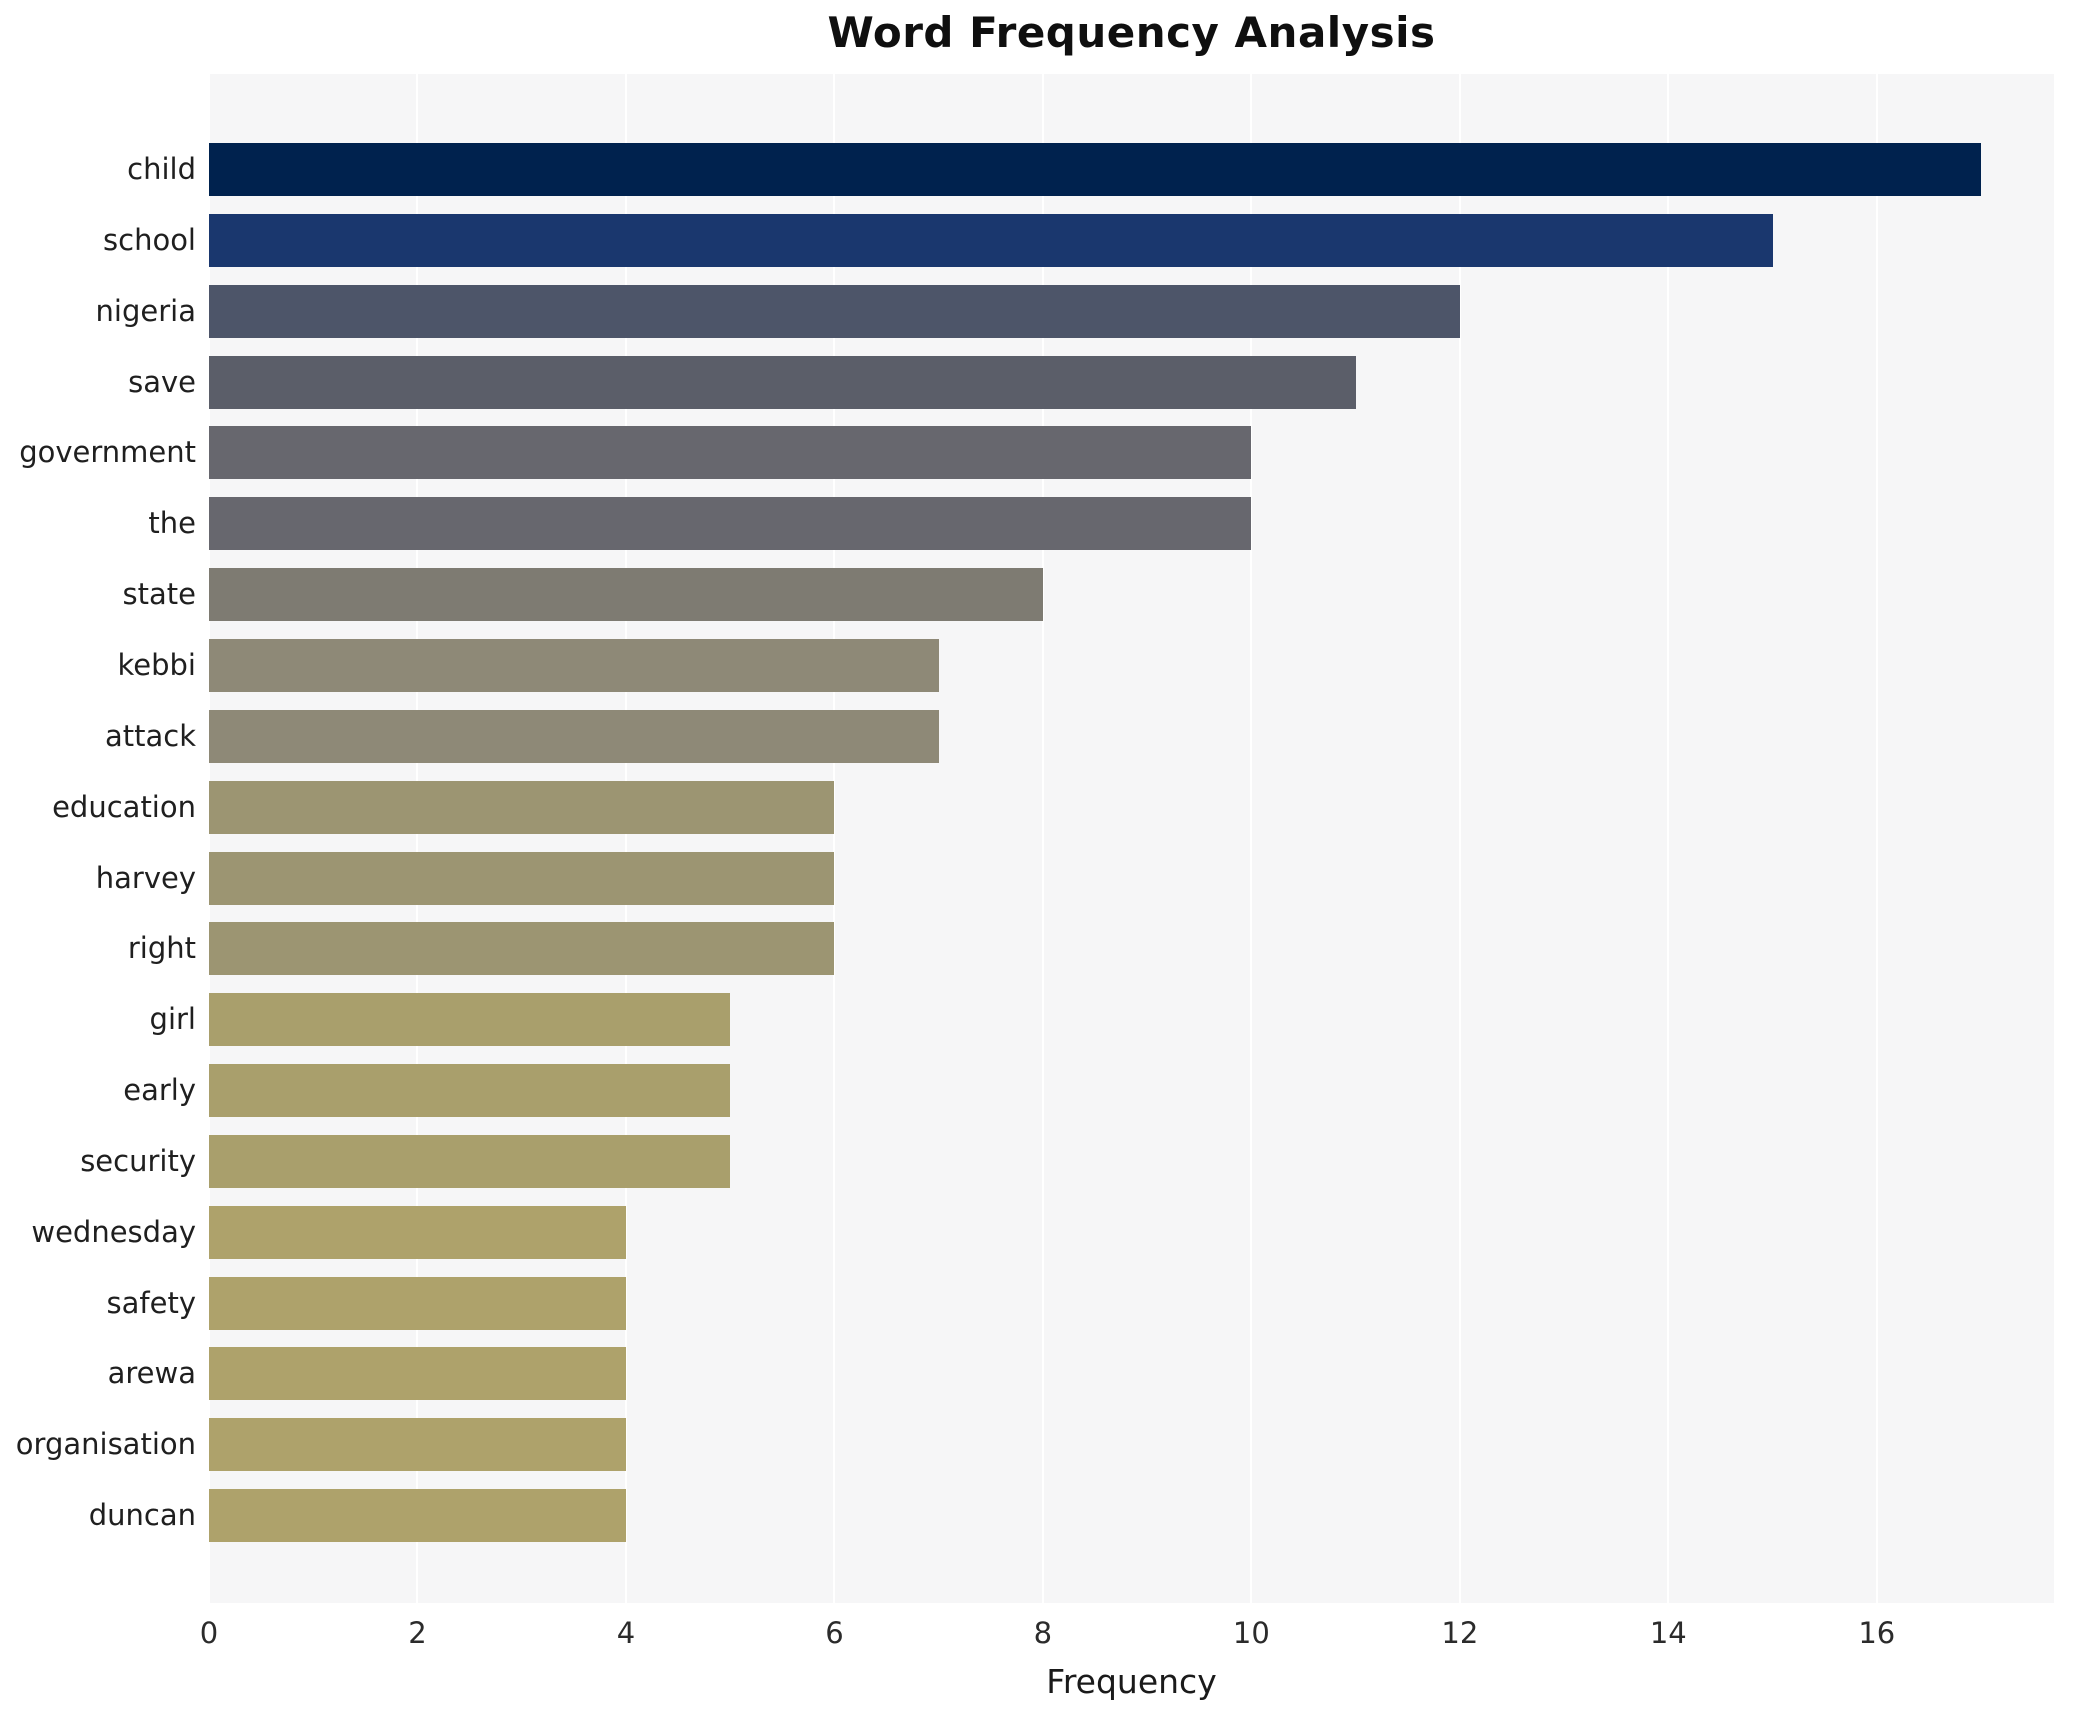  What do you see at coordinates (145, 877) in the screenshot?
I see `bar-label-harvey: harvey` at bounding box center [145, 877].